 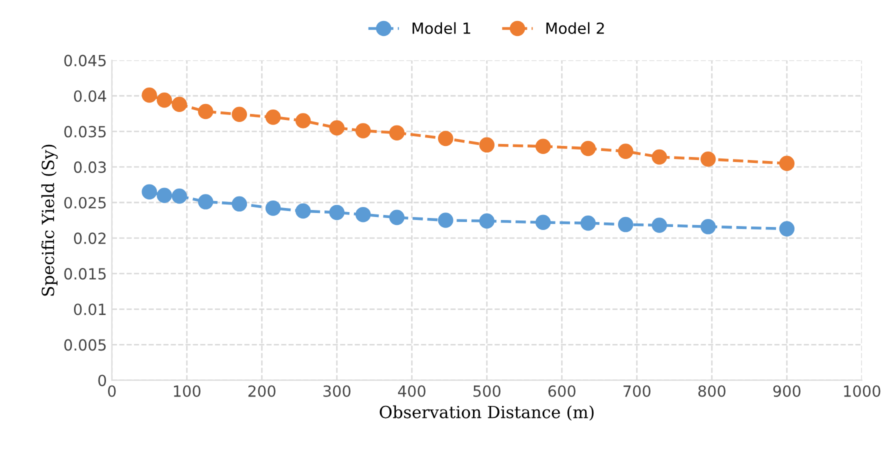 What do you see at coordinates (262, 391) in the screenshot?
I see `x-tick-label: 200` at bounding box center [262, 391].